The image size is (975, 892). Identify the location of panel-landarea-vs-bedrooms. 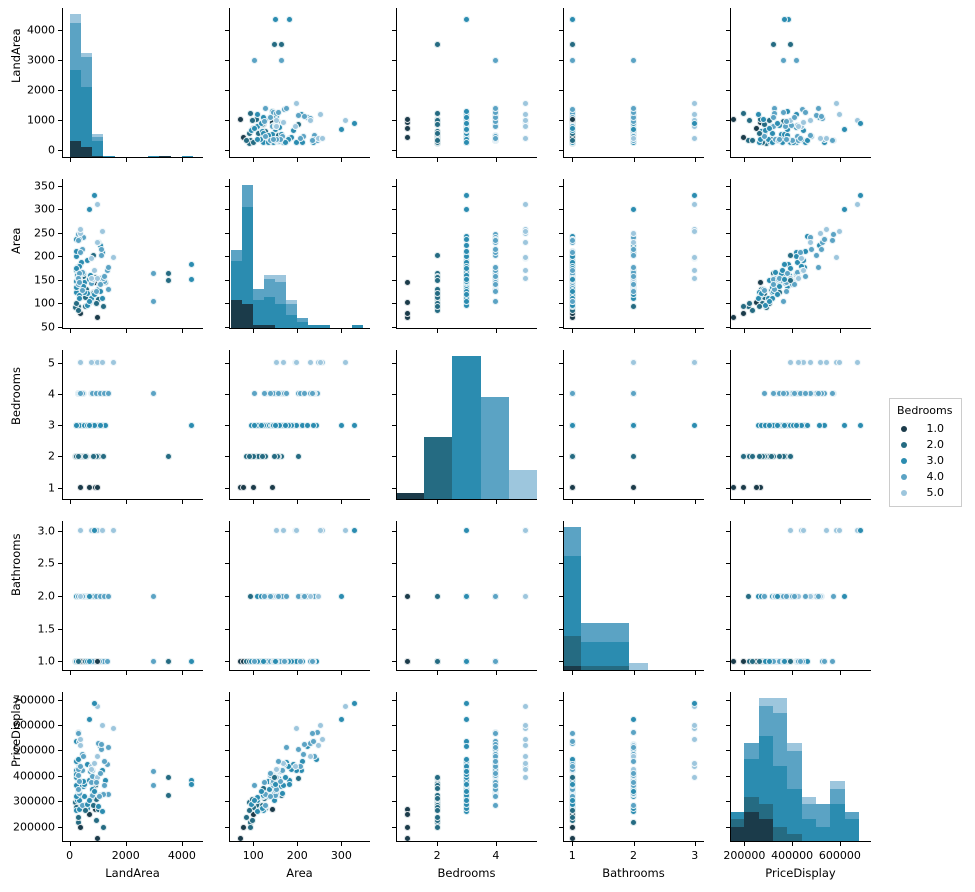
(464, 85).